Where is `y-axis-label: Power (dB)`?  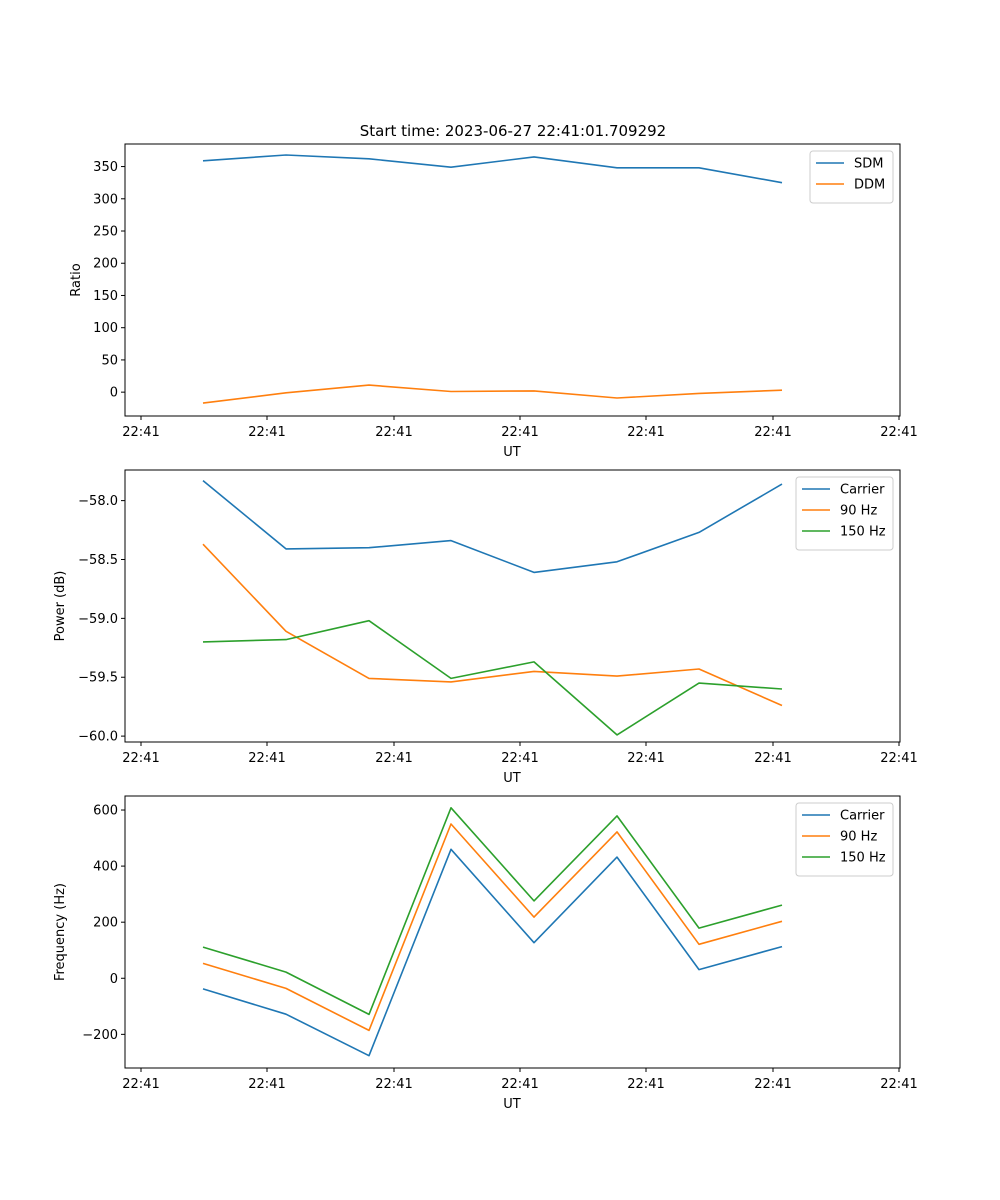
y-axis-label: Power (dB) is located at coordinates (60, 606).